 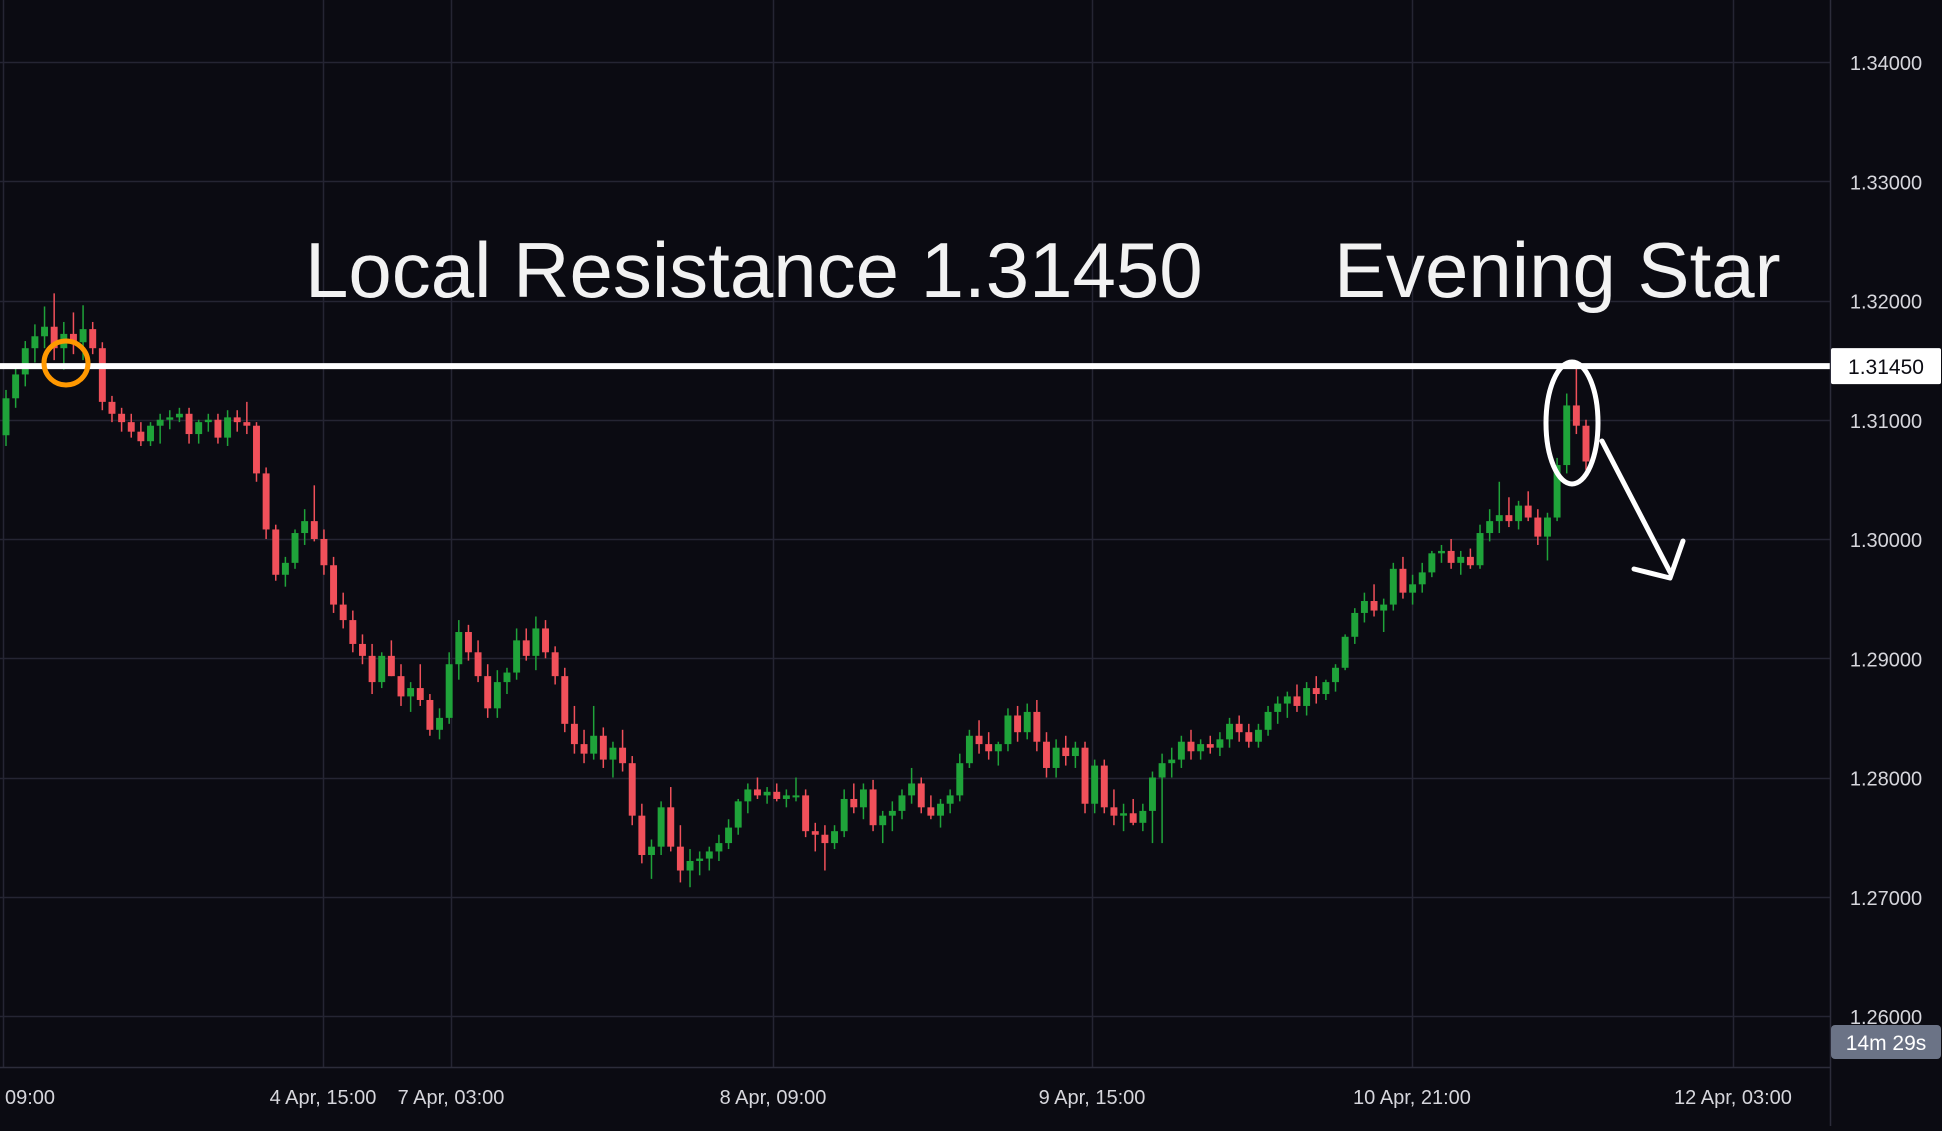 What do you see at coordinates (1886, 1042) in the screenshot?
I see `countdown-background` at bounding box center [1886, 1042].